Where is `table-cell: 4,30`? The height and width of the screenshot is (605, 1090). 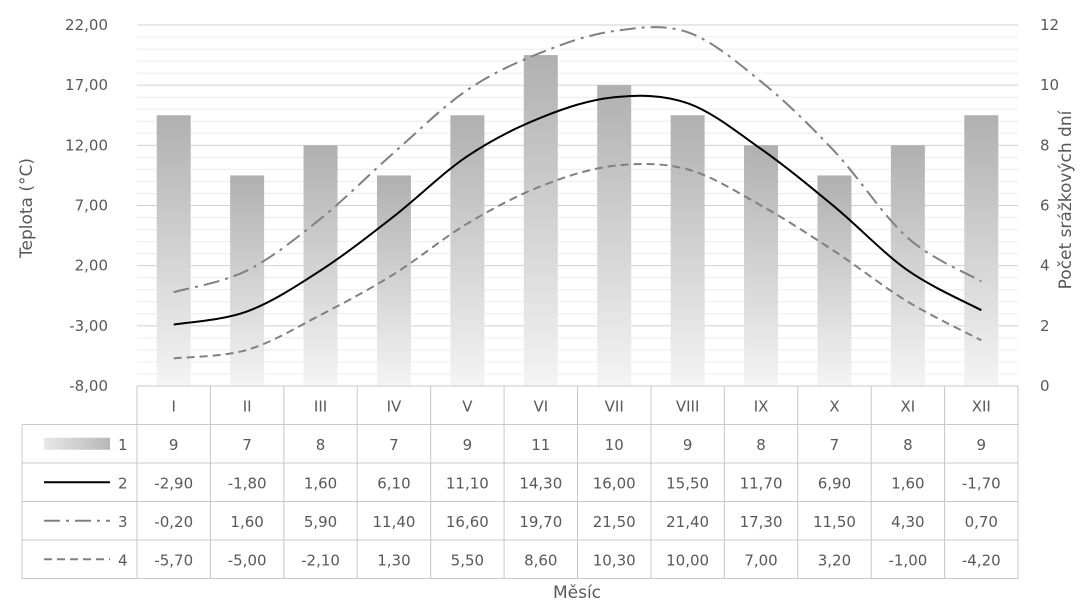 table-cell: 4,30 is located at coordinates (907, 522).